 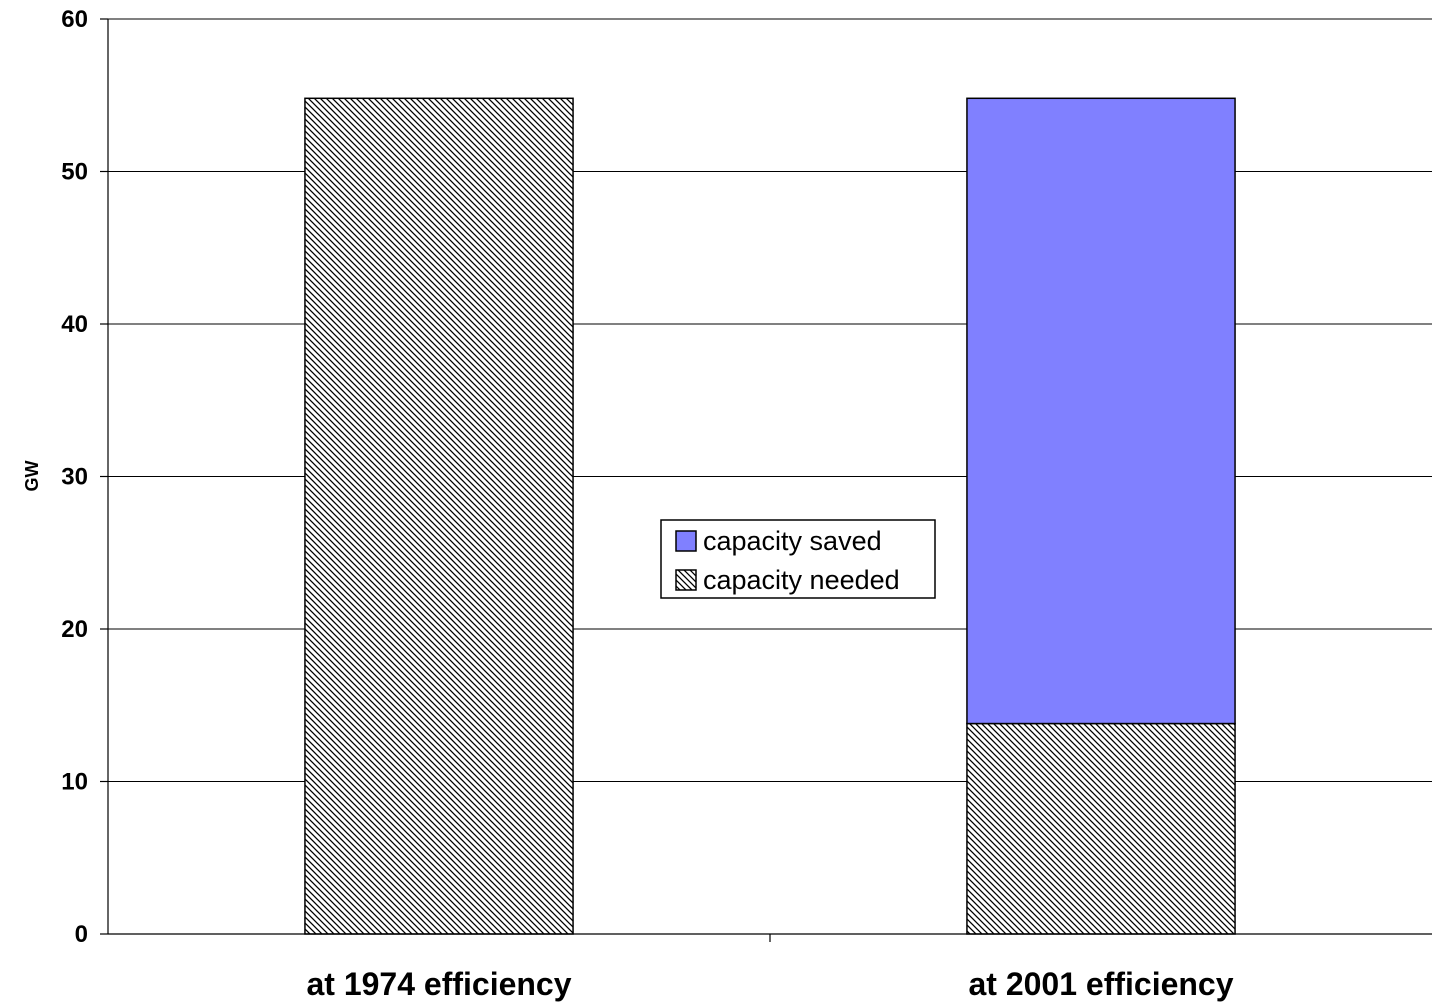 What do you see at coordinates (74, 19) in the screenshot?
I see `y-tick-label-60: 60` at bounding box center [74, 19].